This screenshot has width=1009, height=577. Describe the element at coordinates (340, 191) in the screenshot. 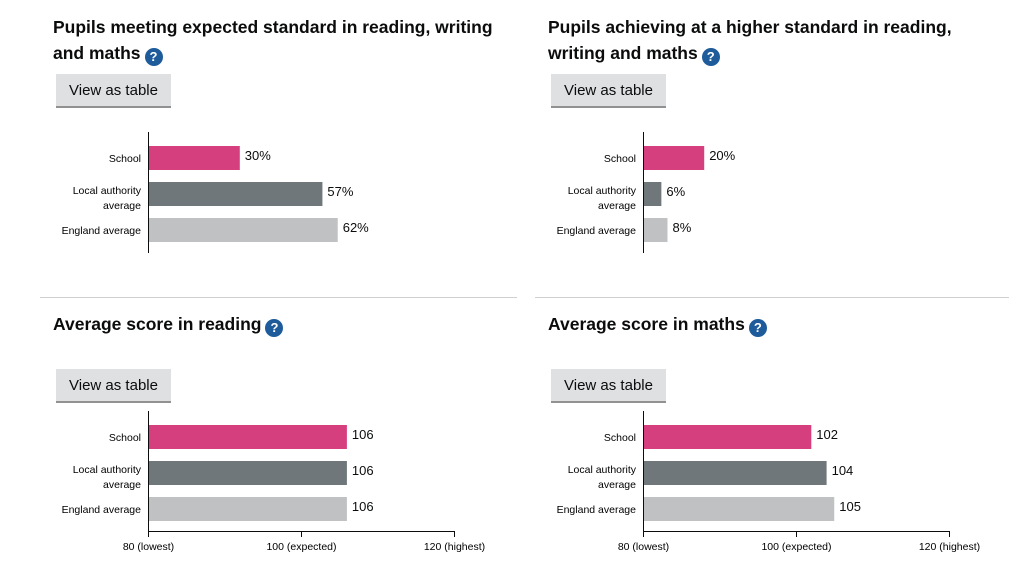

I see `data-label-local-authority: 57%` at that location.